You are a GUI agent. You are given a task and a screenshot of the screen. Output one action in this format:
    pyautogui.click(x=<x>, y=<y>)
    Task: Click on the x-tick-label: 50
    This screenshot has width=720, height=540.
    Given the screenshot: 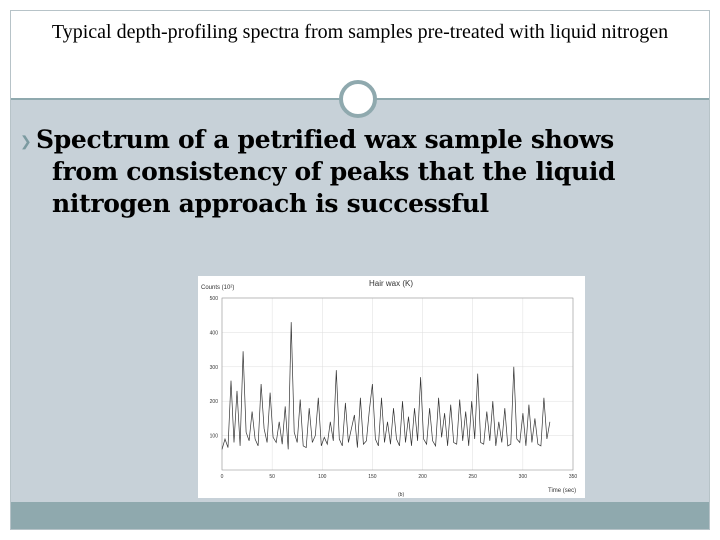 What is the action you would take?
    pyautogui.click(x=272, y=477)
    